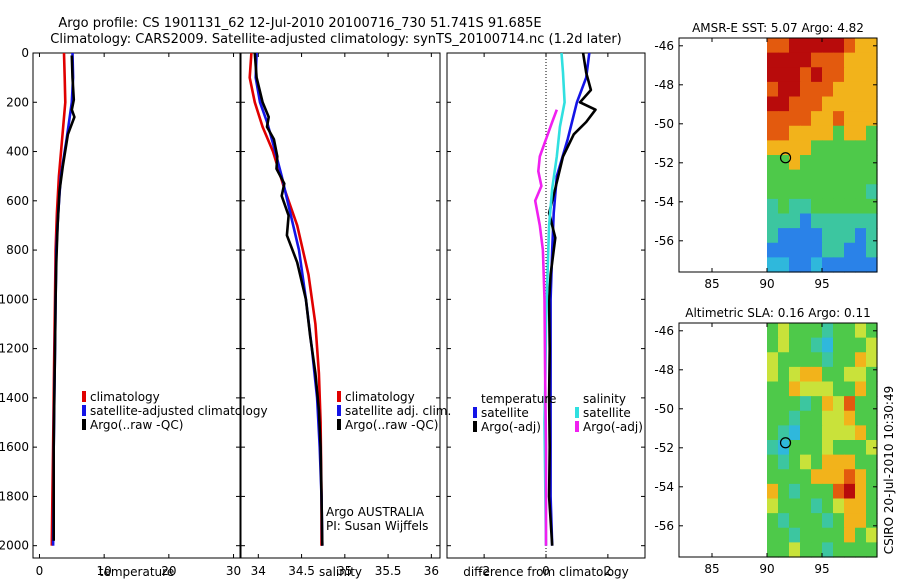 The height and width of the screenshot is (584, 900). I want to click on sla_map-xtick-label: 95, so click(821, 569).